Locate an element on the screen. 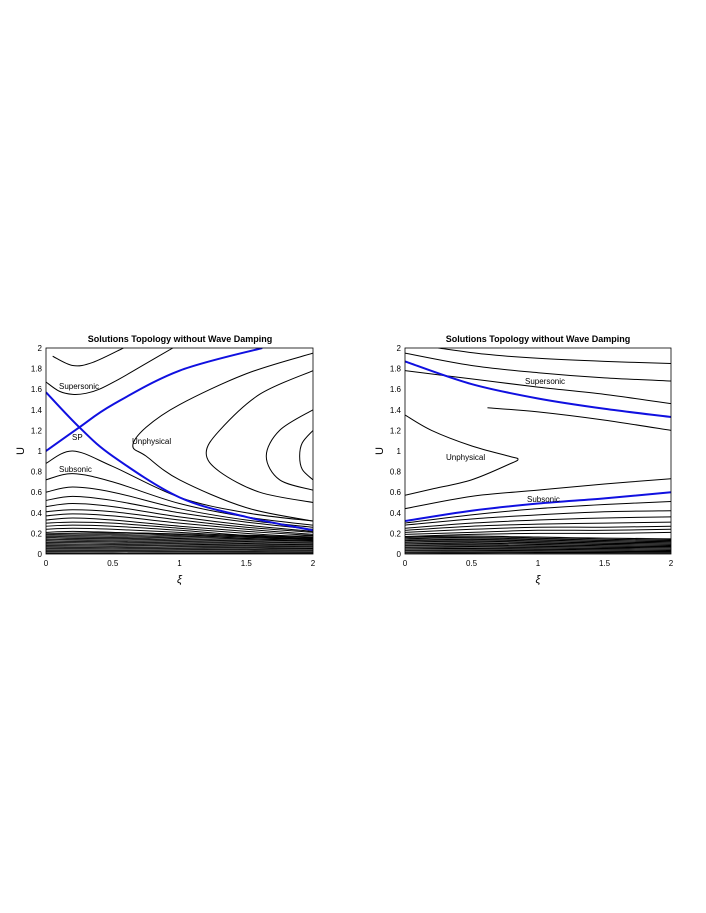 The width and height of the screenshot is (706, 913). right-ytick-8: 1.6 is located at coordinates (396, 389).